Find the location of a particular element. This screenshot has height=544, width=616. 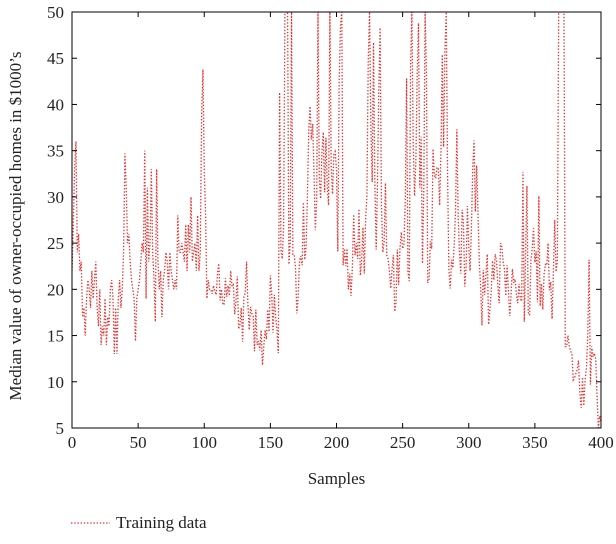

x-tick-label: 150 is located at coordinates (271, 442).